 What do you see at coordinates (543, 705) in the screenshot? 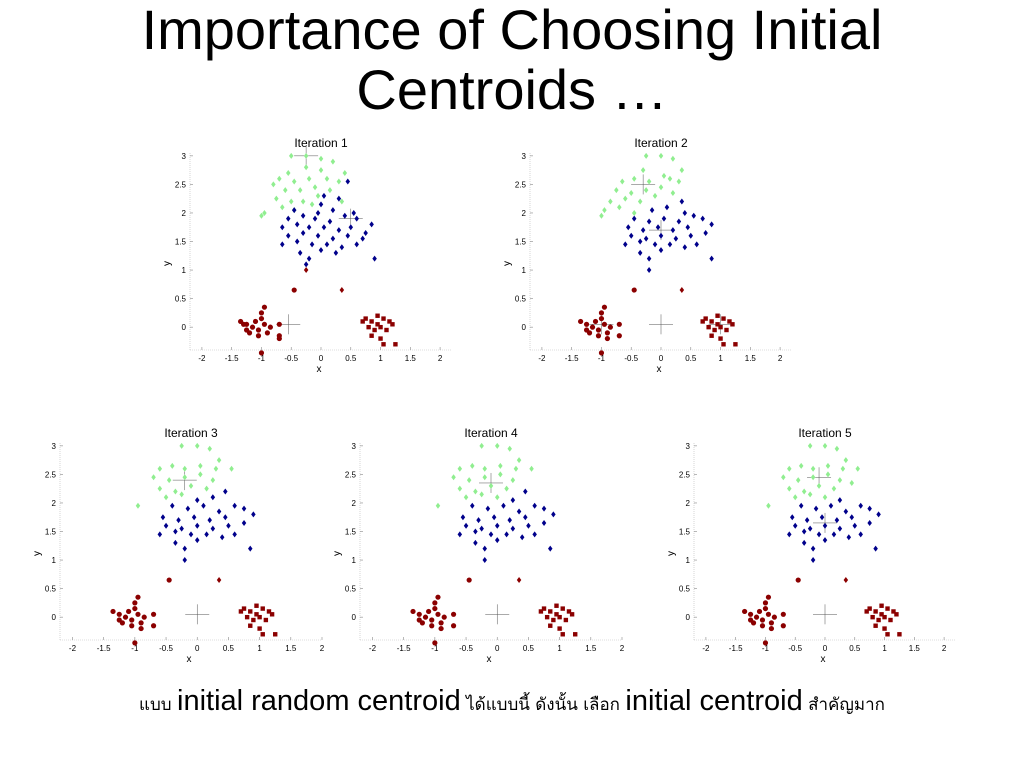
I see `caption-part-3: ได้แบบนี้ ดังนั้น เลือก` at bounding box center [543, 705].